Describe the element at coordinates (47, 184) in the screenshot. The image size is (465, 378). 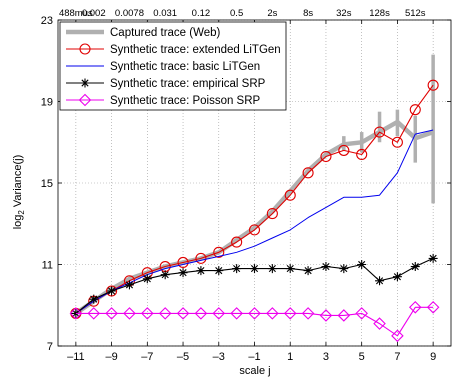
I see `y-tick-label: 15` at that location.